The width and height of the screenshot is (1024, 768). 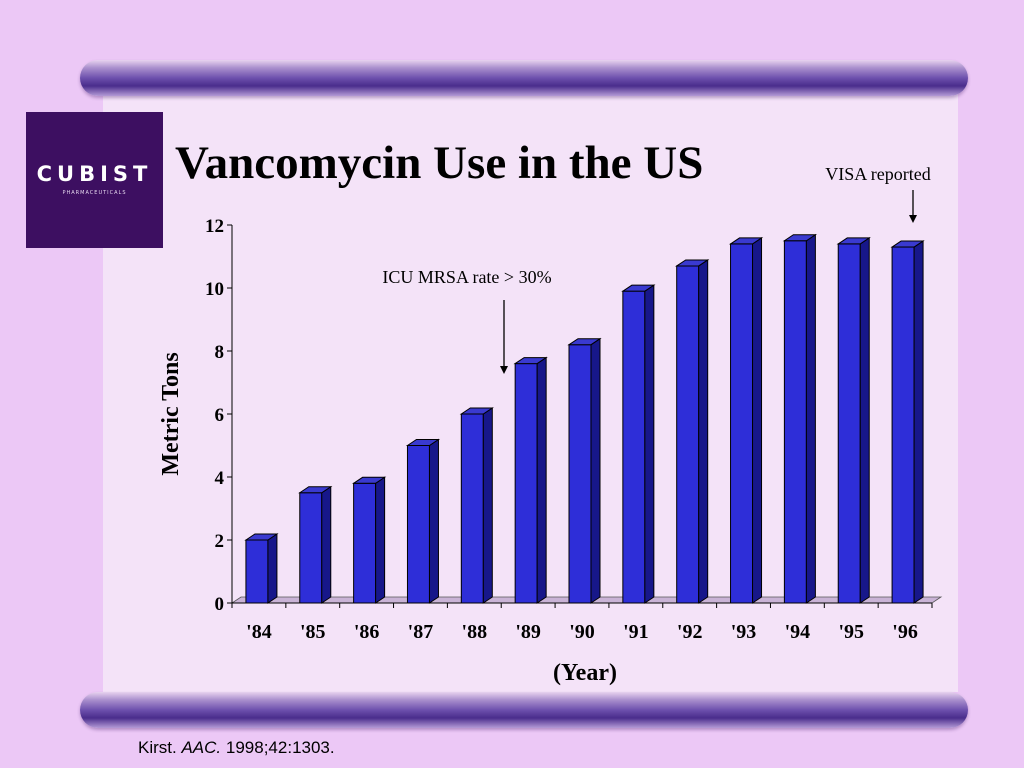 What do you see at coordinates (585, 673) in the screenshot?
I see `x-axis-title: (Year)` at bounding box center [585, 673].